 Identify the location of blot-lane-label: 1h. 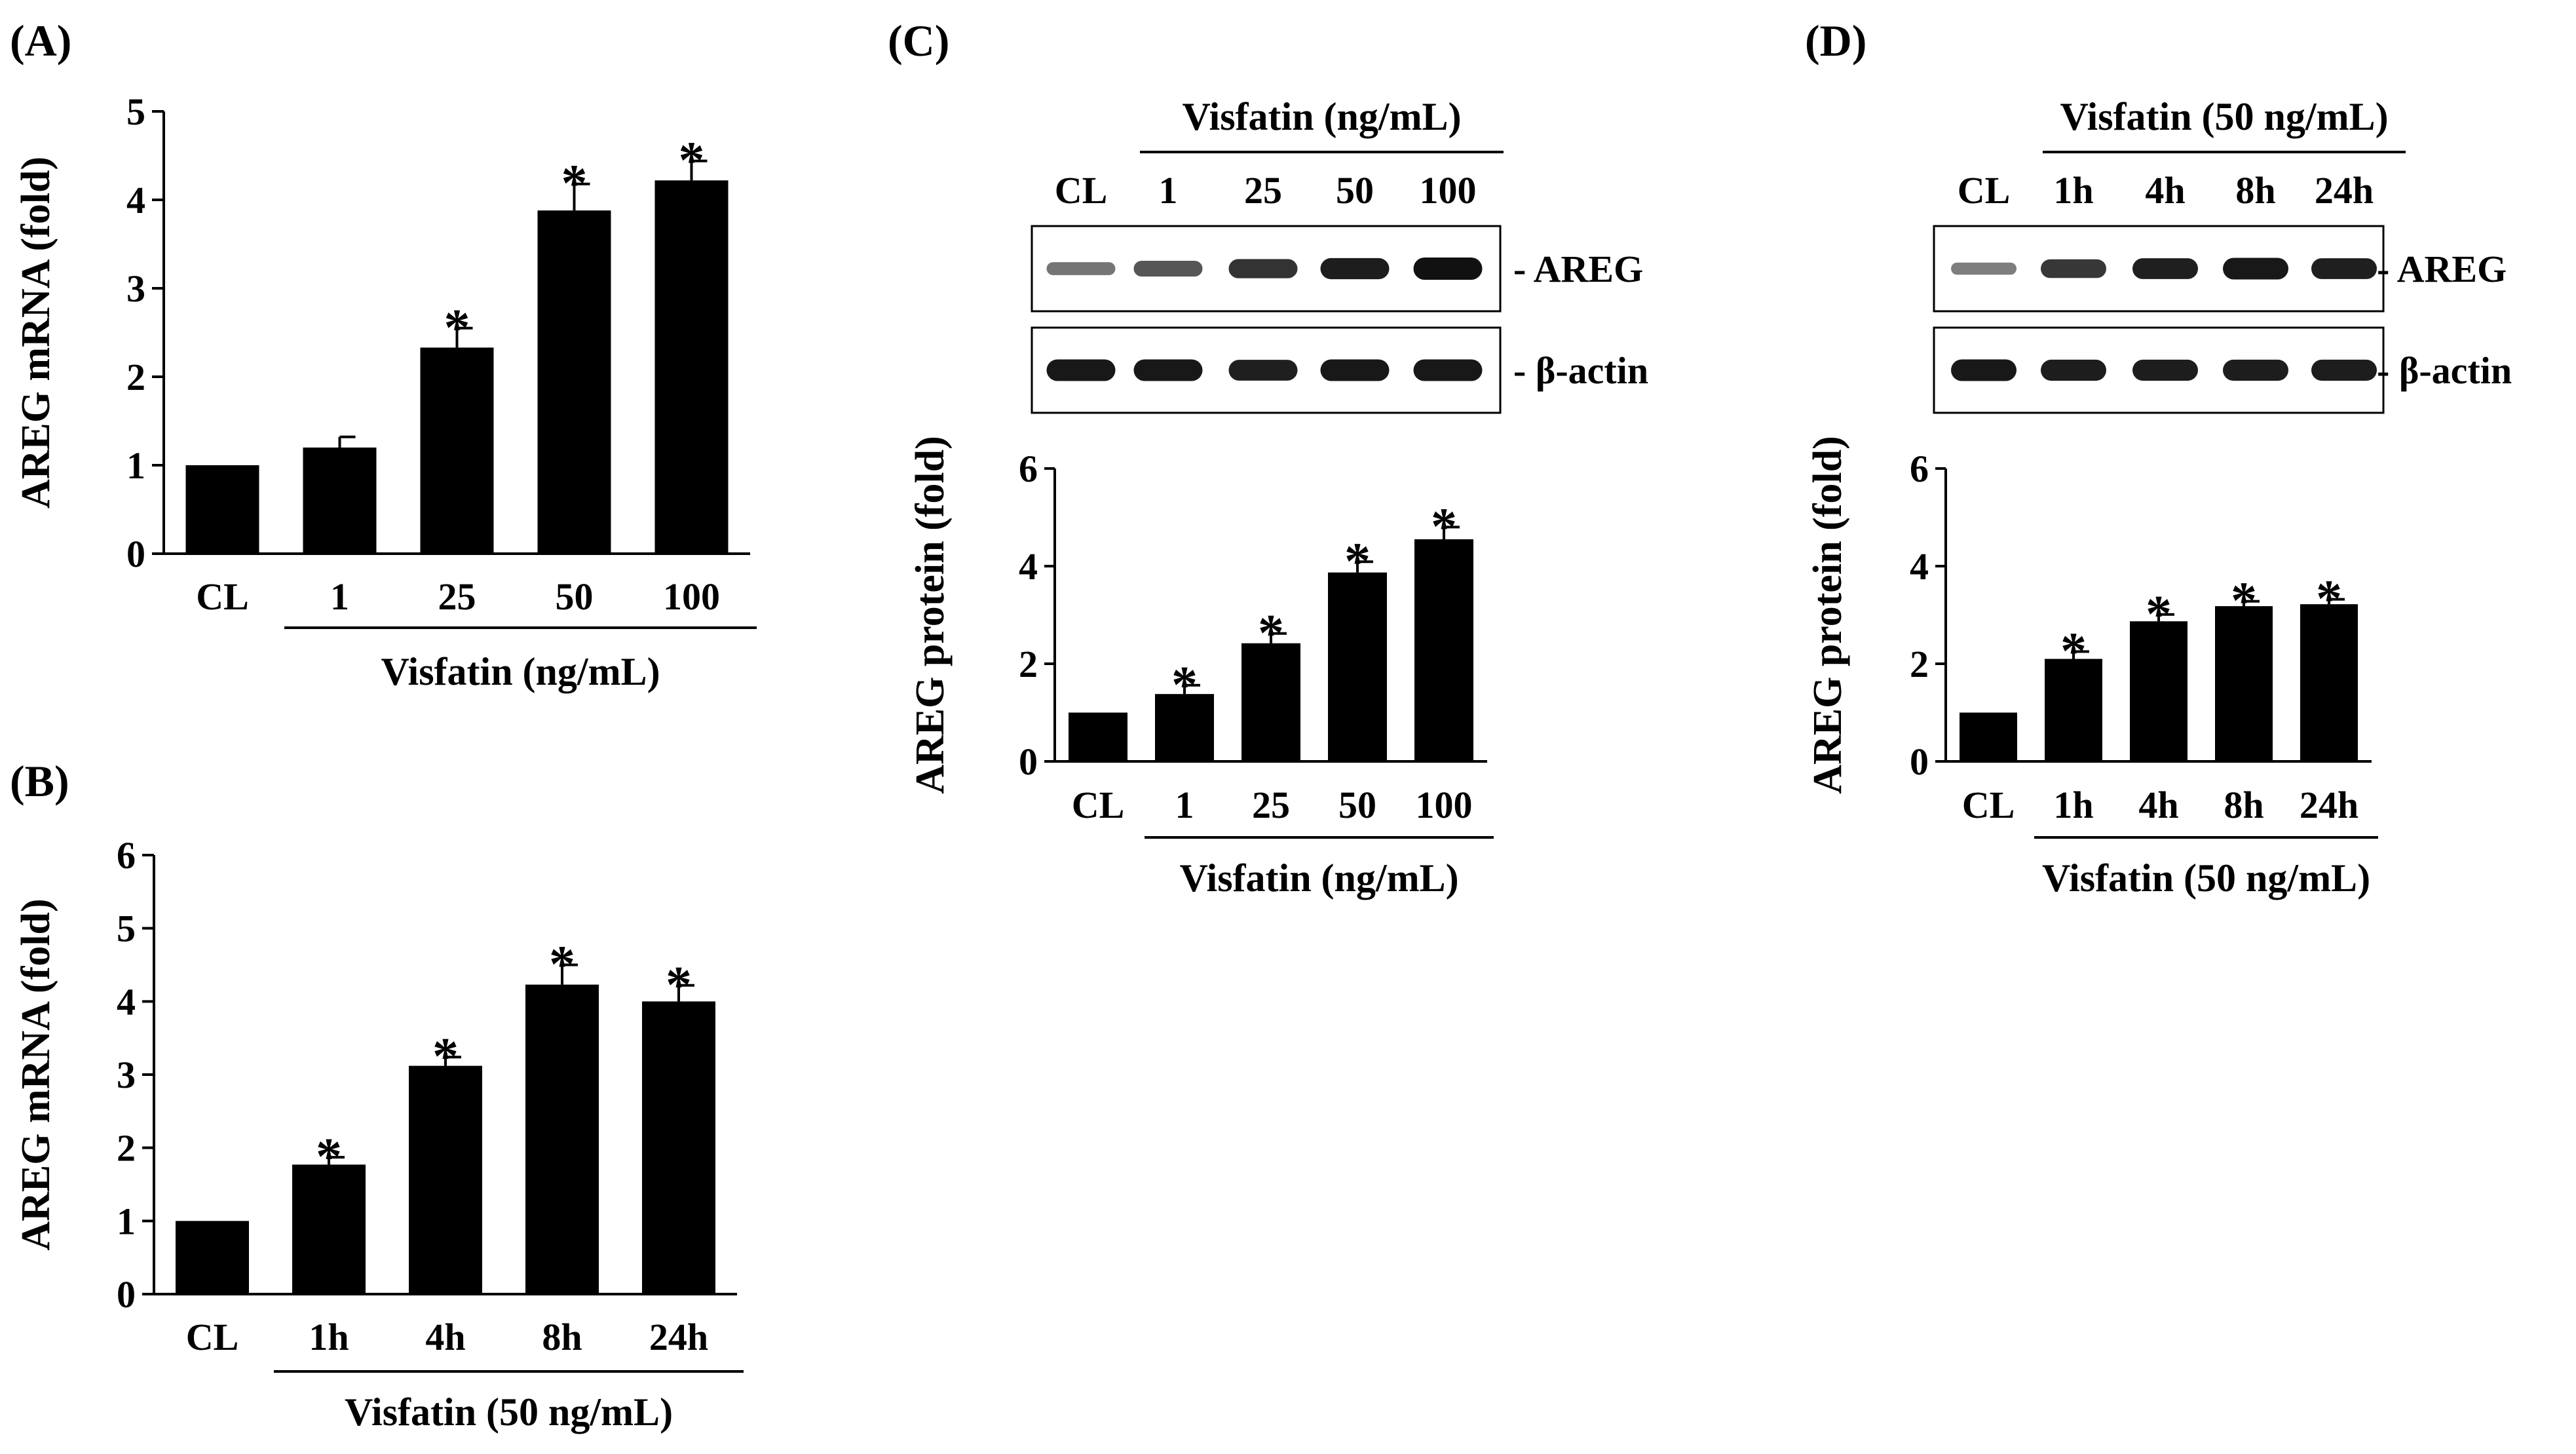
(2073, 190).